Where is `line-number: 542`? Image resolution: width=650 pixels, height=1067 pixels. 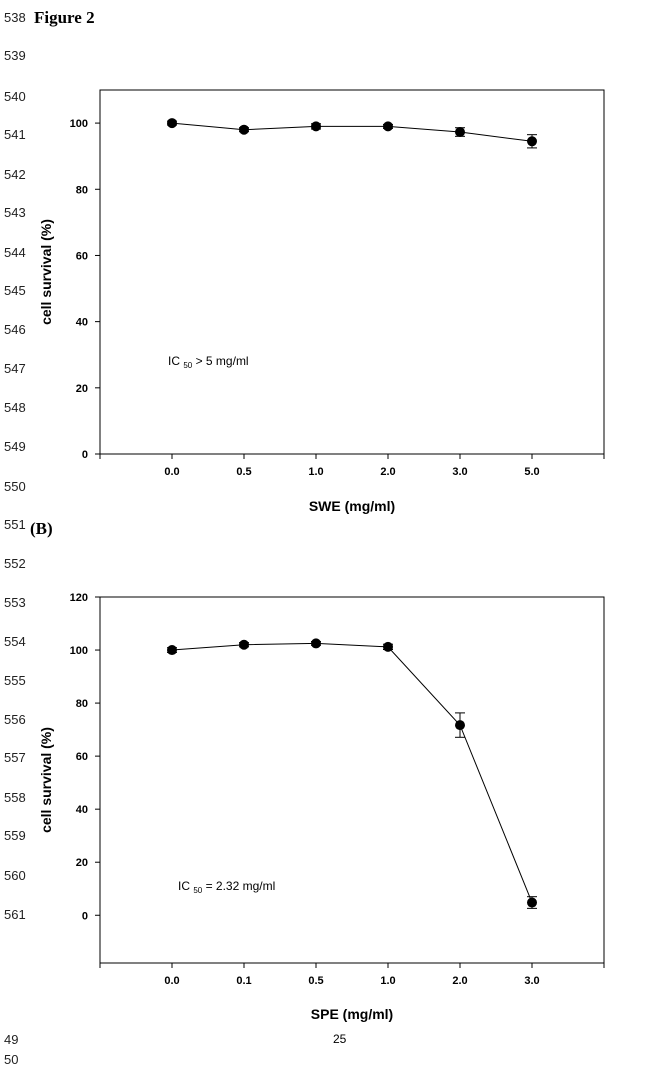
line-number: 542 is located at coordinates (15, 174).